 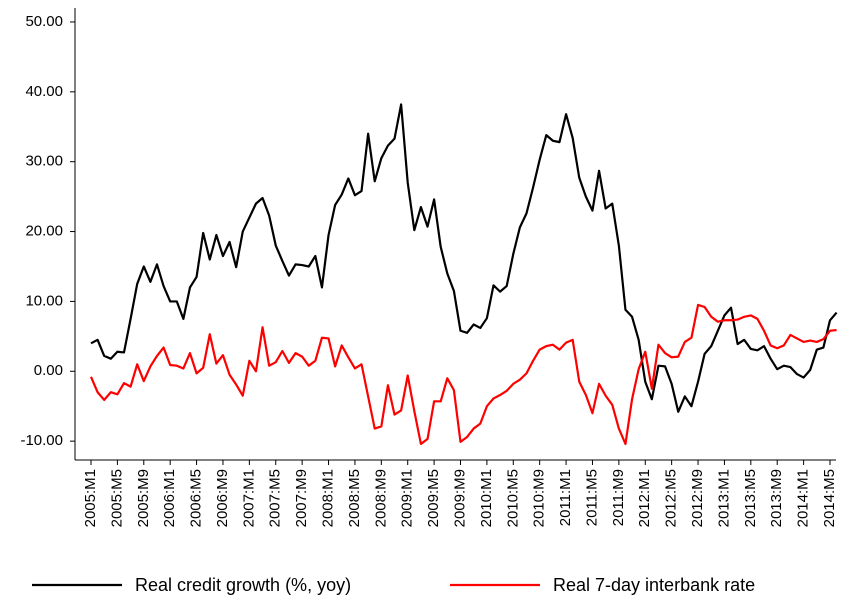 I want to click on x-tick-label: 2009:M9, so click(x=459, y=498).